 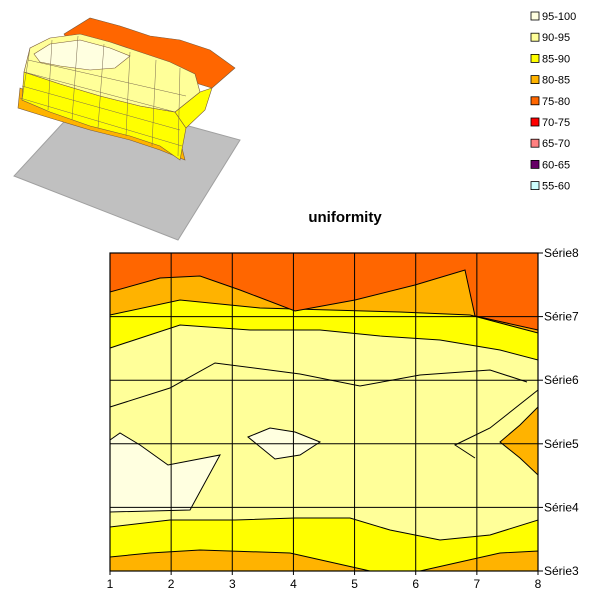 I want to click on series-label: Série8, so click(x=561, y=253).